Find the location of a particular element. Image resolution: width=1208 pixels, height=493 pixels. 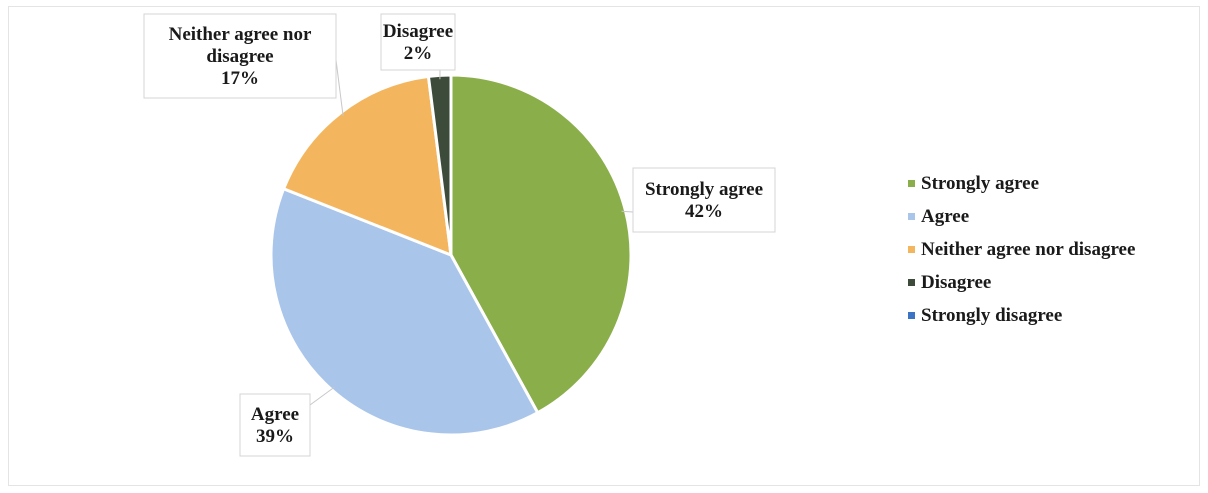

leader-line-neither-agree-nor-disagree is located at coordinates (339, 87).